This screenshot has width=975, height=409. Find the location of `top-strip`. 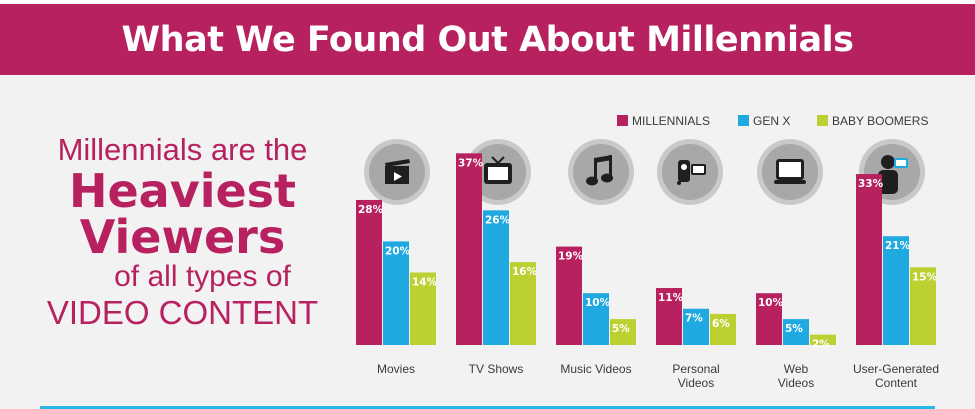

top-strip is located at coordinates (487, 2).